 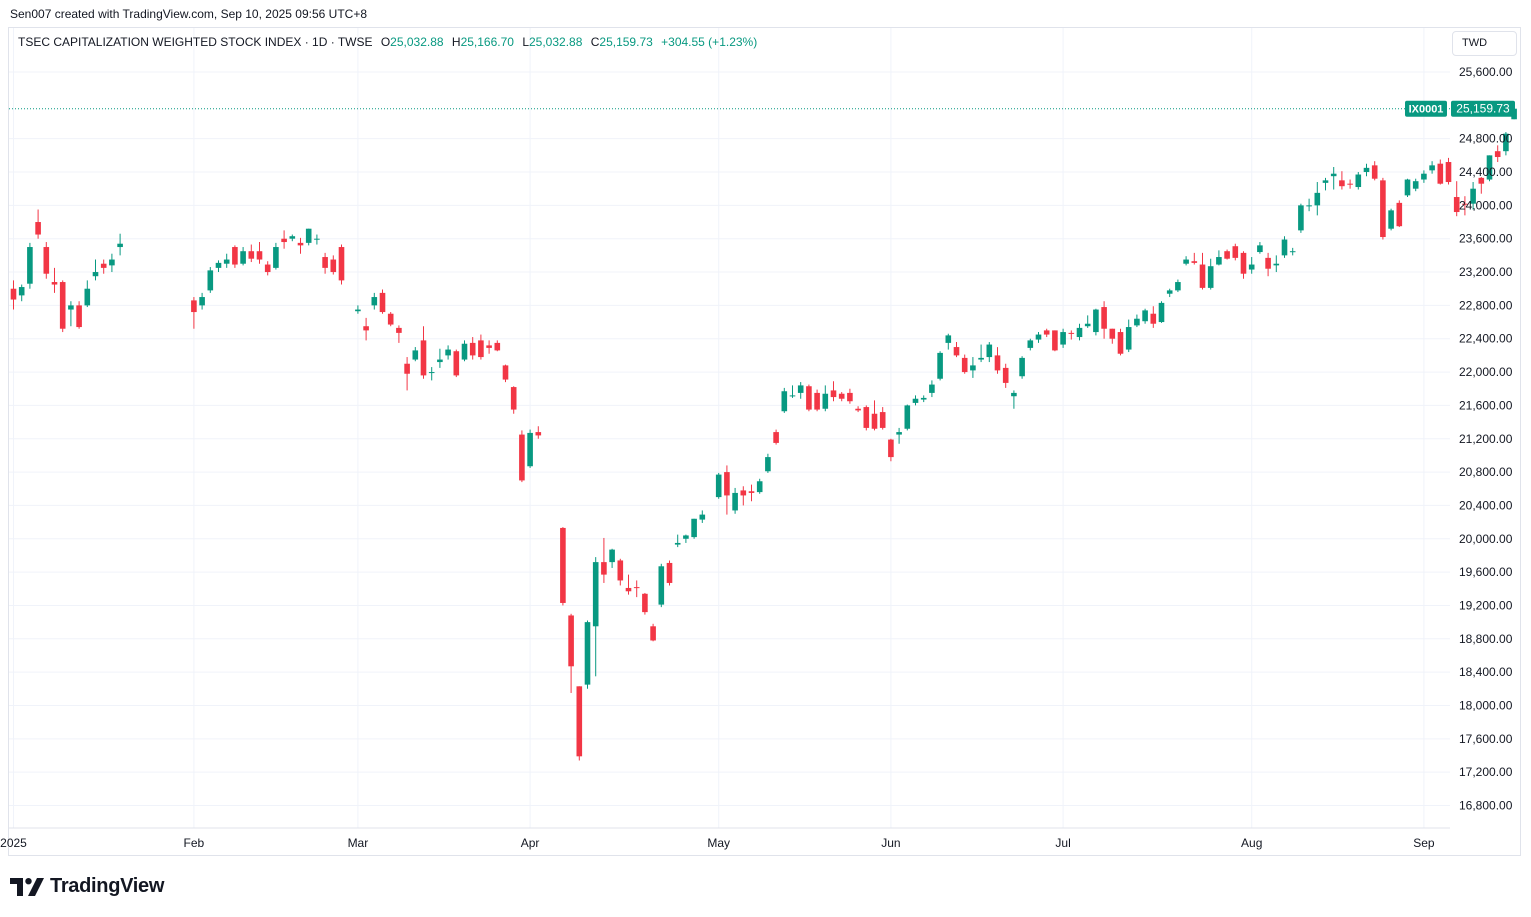 I want to click on price-tick-label: 20,400.00, so click(x=1486, y=505).